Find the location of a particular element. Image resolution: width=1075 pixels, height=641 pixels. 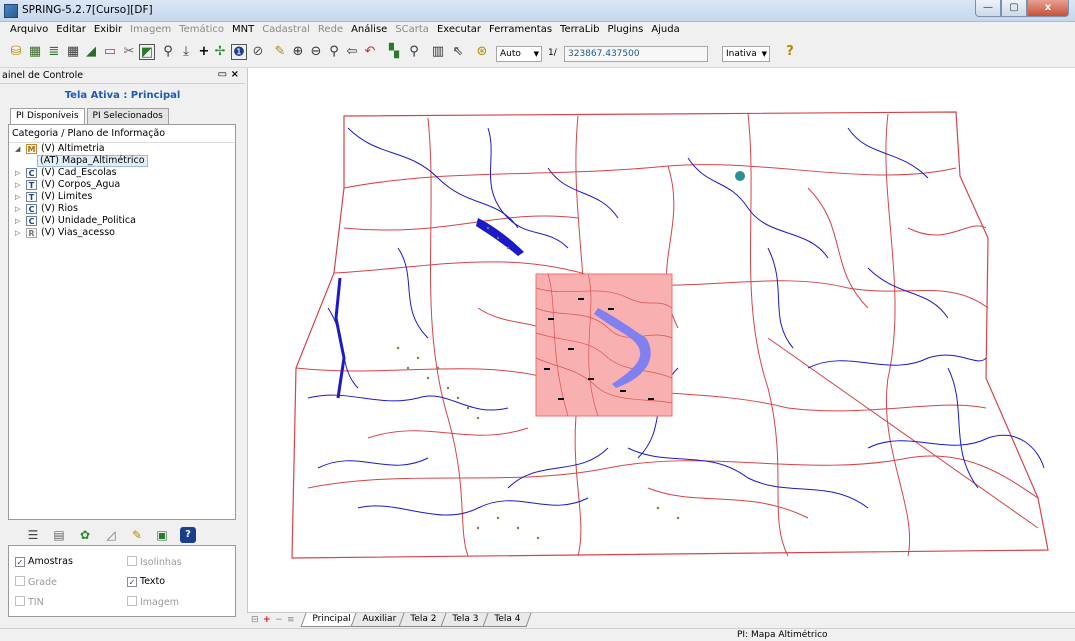

amostras-checkbox: ✓ Amostras is located at coordinates (44, 561).